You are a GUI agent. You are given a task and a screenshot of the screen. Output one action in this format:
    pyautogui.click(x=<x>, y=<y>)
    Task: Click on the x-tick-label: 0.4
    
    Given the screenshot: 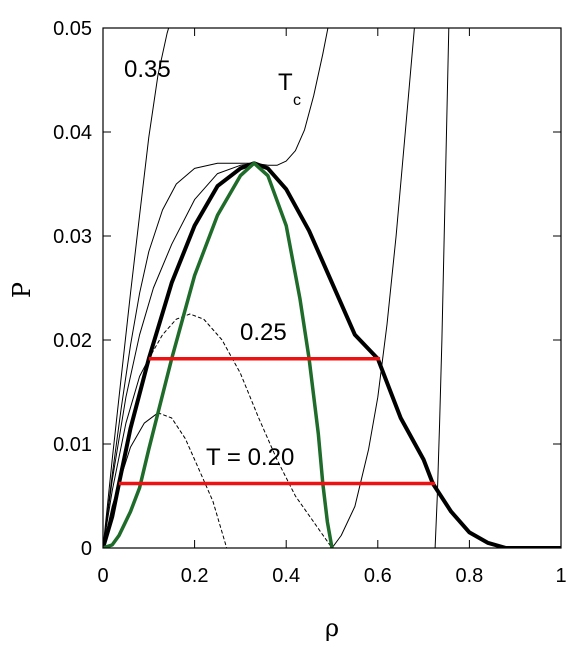 What is the action you would take?
    pyautogui.click(x=286, y=576)
    